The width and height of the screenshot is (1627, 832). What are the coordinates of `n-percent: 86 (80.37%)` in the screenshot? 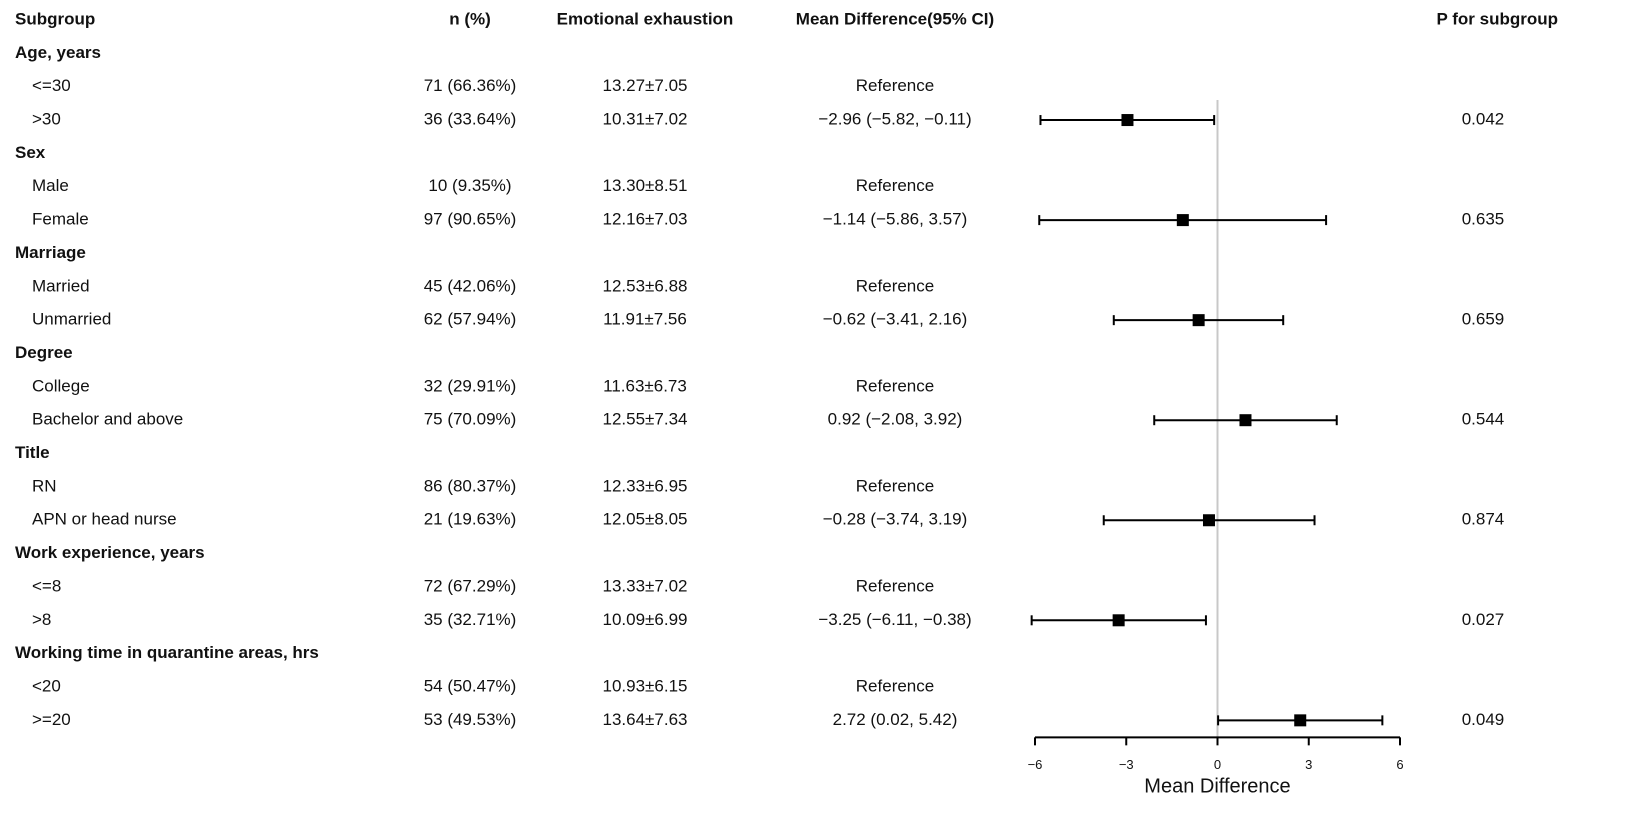 It's located at (470, 485).